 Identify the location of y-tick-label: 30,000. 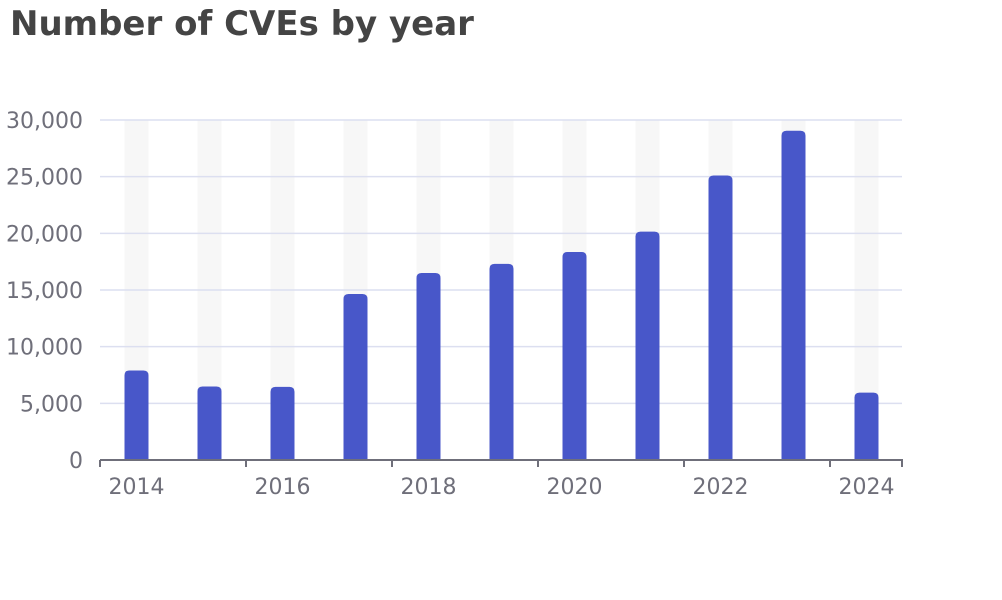
(44, 121).